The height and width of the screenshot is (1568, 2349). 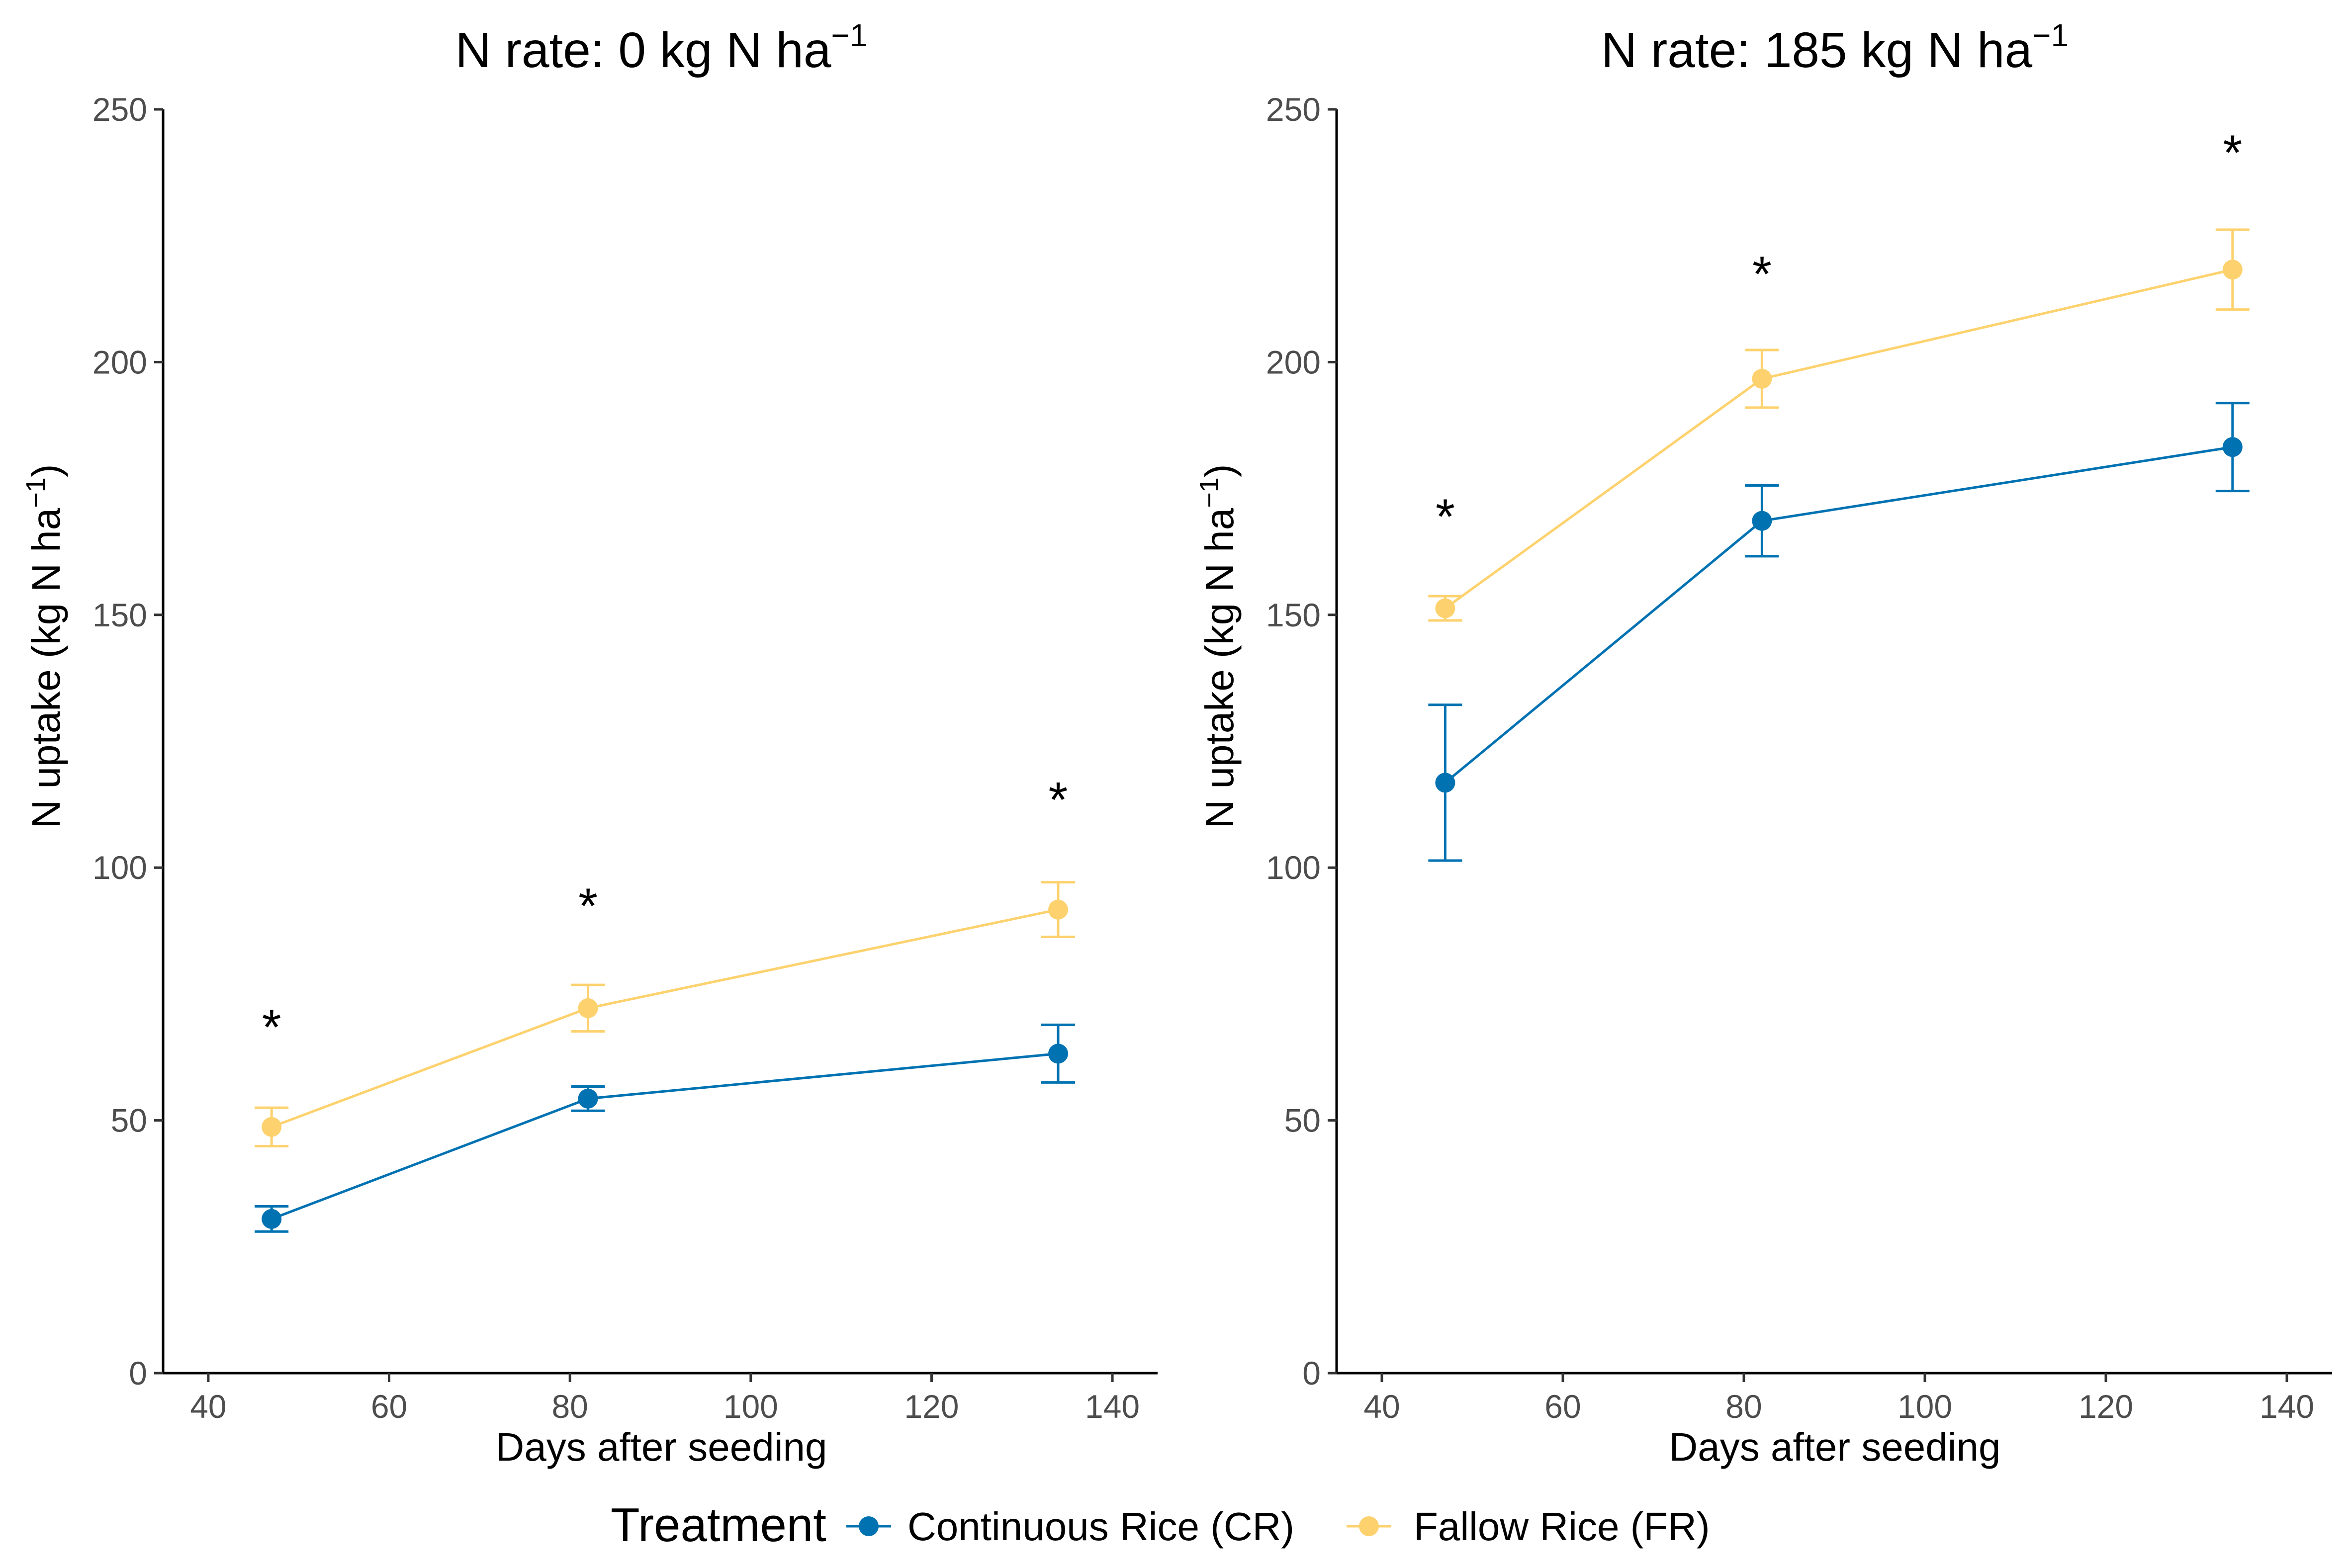 I want to click on legend-item-fallow-rice: Fallow Rice (FR), so click(x=1528, y=1526).